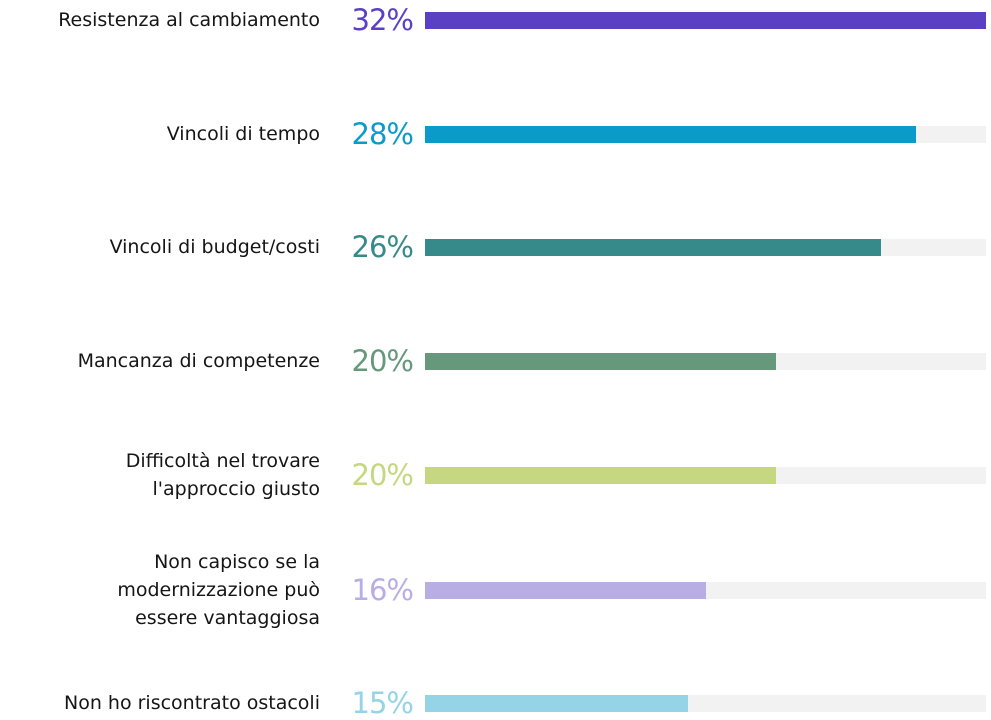 This screenshot has width=991, height=720. What do you see at coordinates (192, 703) in the screenshot?
I see `category-label: Non ho riscontrato ostacoli` at bounding box center [192, 703].